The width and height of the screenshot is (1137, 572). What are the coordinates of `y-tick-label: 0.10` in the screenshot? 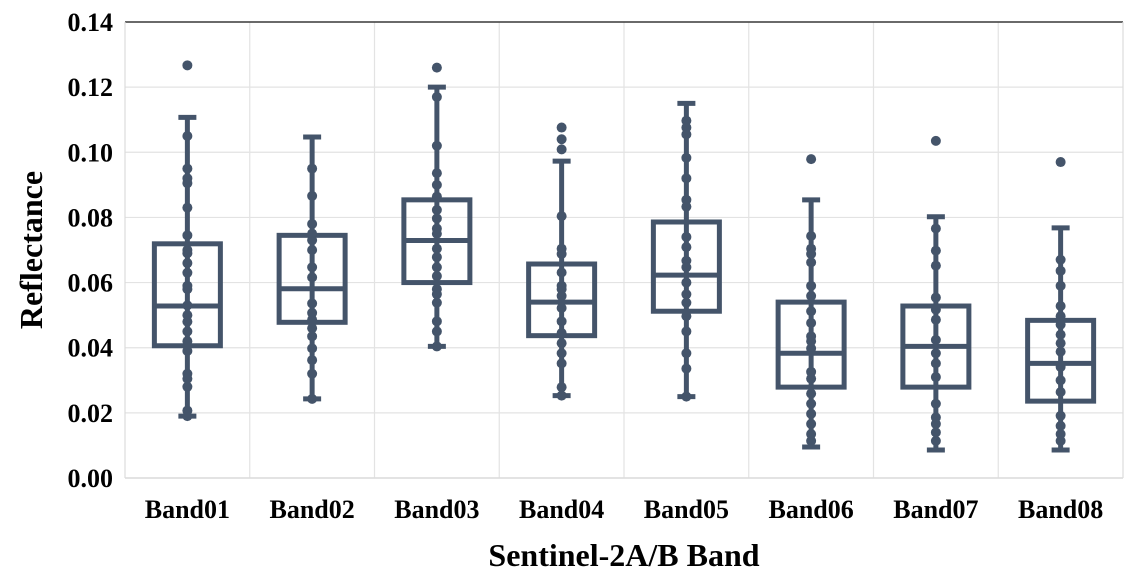 It's located at (91, 152).